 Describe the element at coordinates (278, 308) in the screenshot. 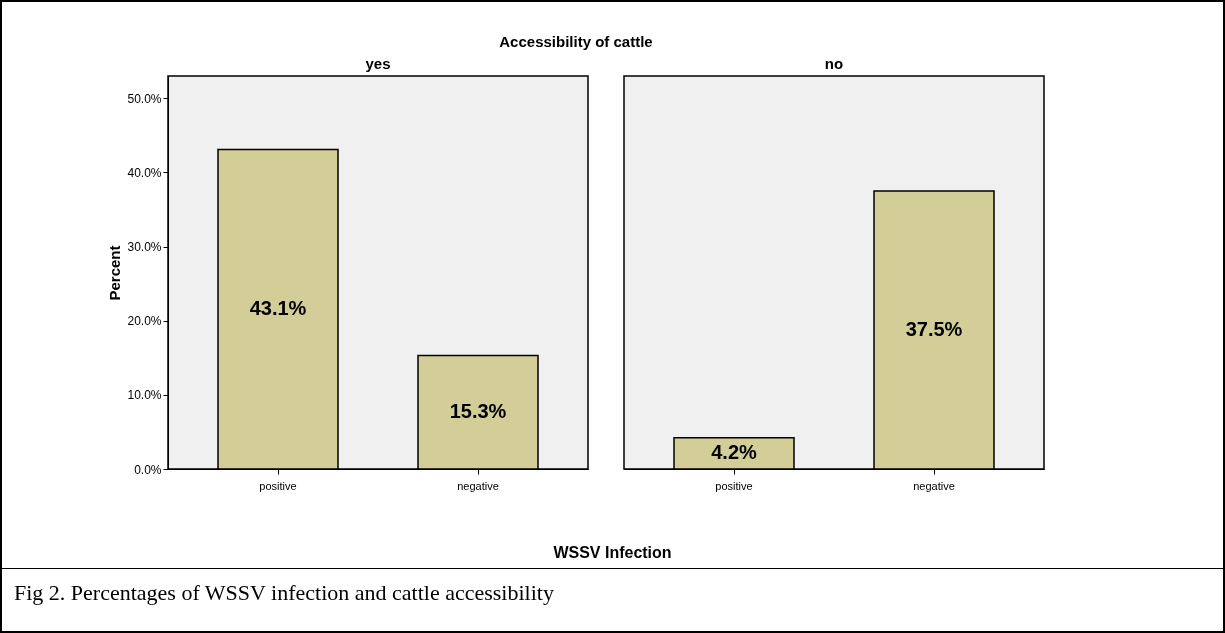

I see `data-label: 43.1%` at that location.